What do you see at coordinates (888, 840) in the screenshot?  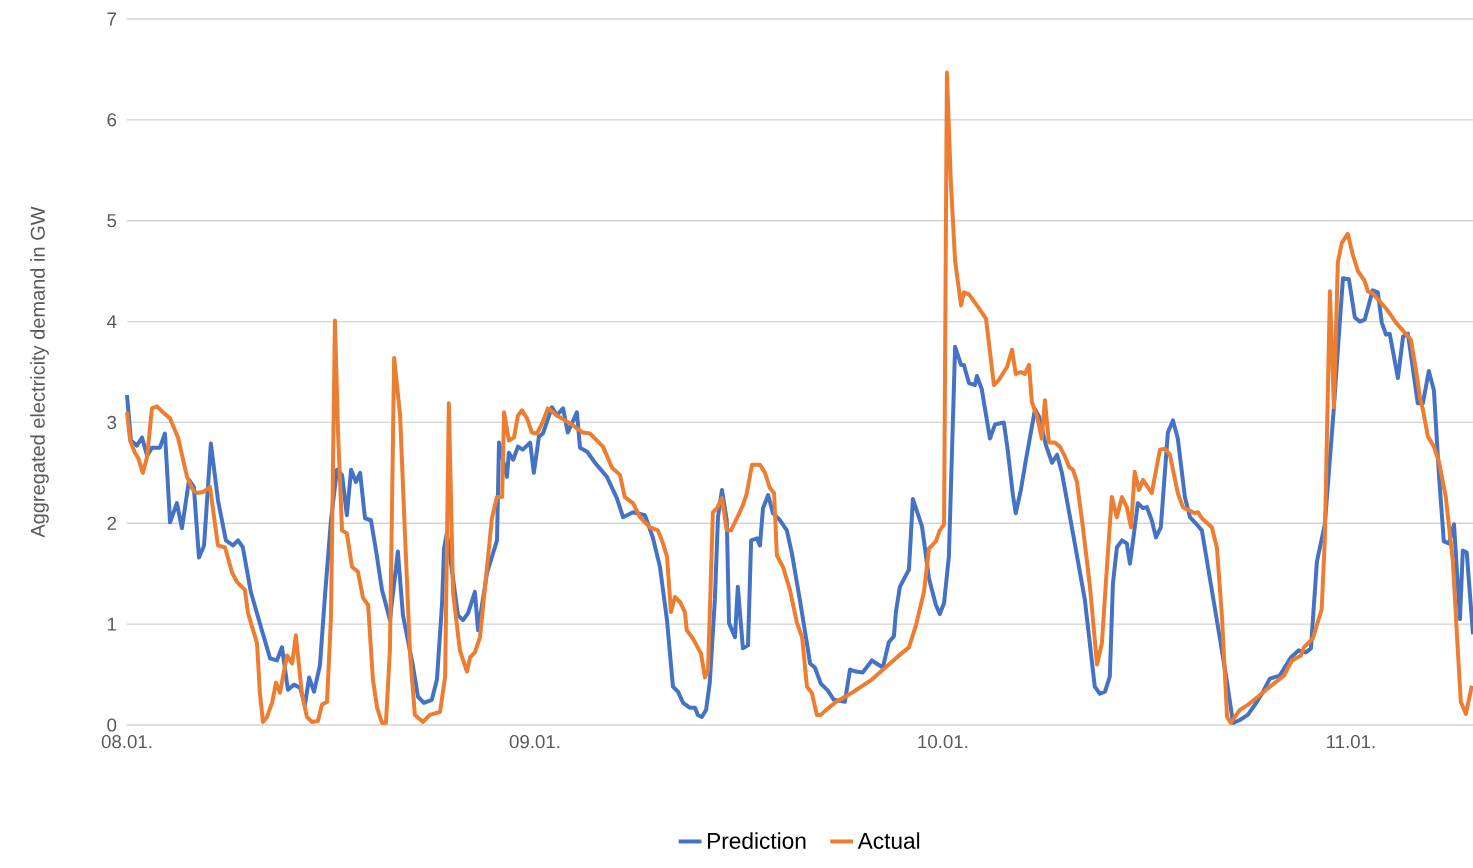 I see `legend-label: Actual` at bounding box center [888, 840].